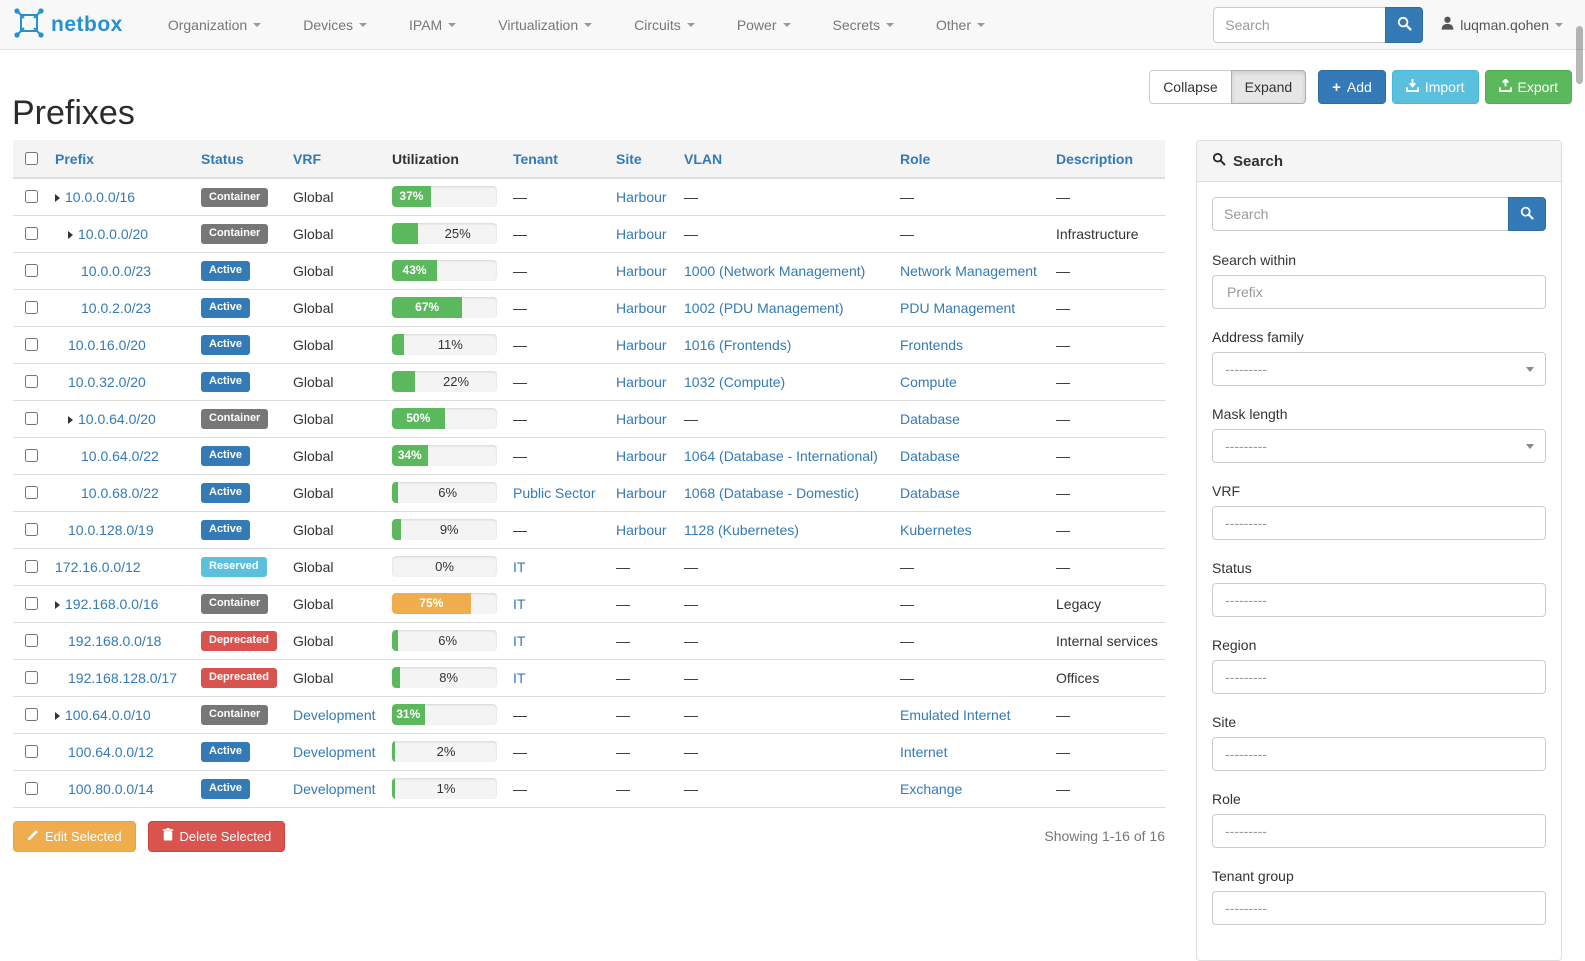 The width and height of the screenshot is (1585, 961). I want to click on role-link: Compute, so click(928, 381).